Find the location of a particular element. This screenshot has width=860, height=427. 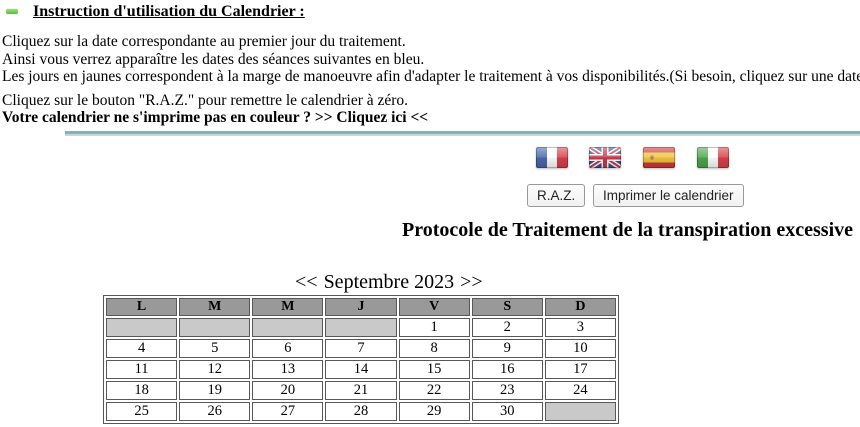

green-dash-bullet-icon is located at coordinates (12, 11).